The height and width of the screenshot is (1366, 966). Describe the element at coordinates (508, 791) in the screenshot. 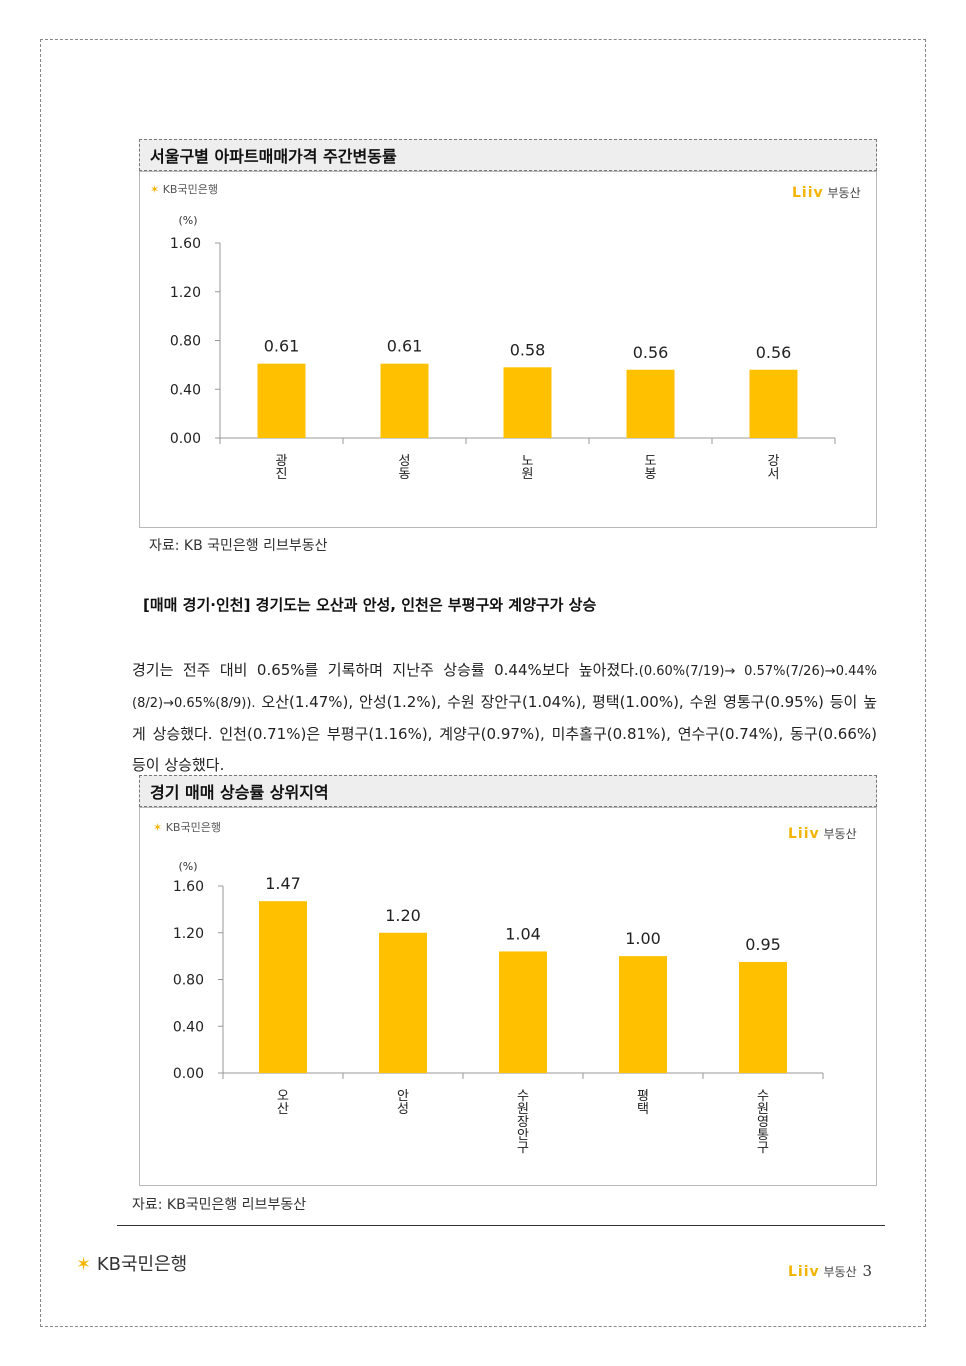

I see `chart2-title-box: 경기 매매 상승률 상위지역` at that location.